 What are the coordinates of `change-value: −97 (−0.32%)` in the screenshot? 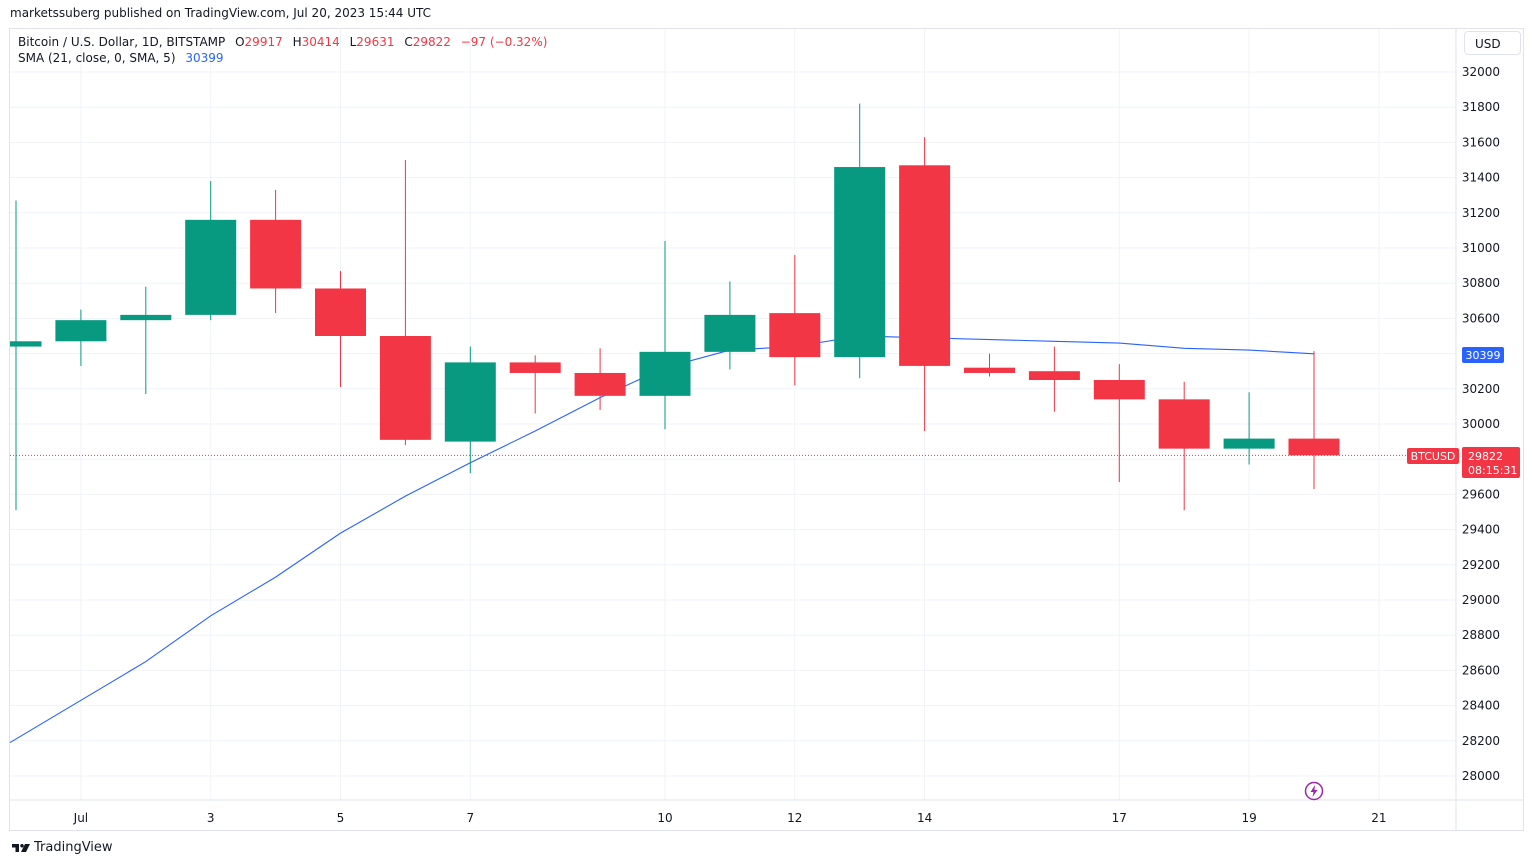 It's located at (504, 42).